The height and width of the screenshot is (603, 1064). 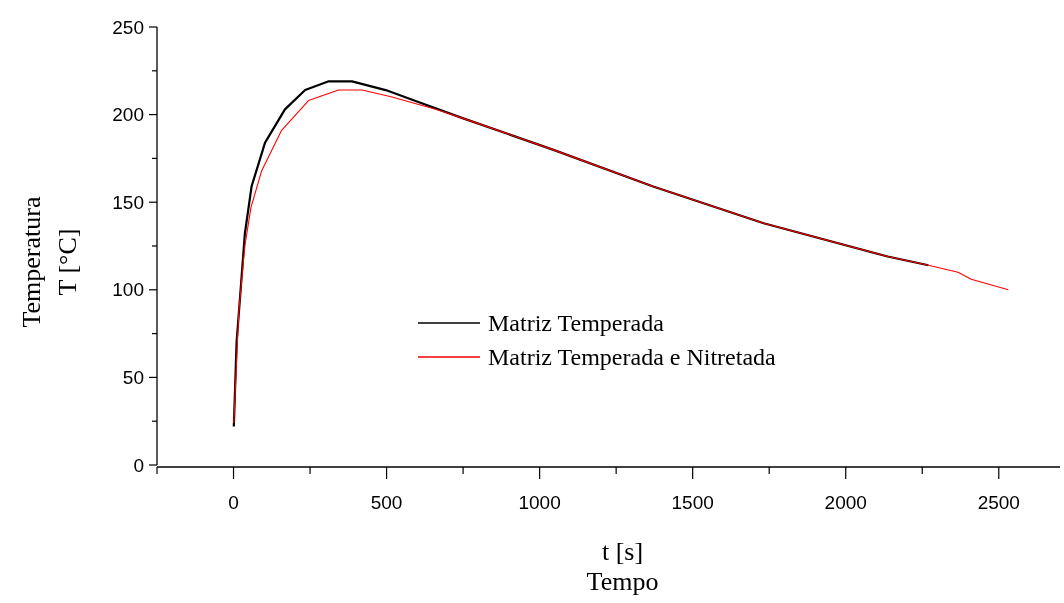 What do you see at coordinates (622, 566) in the screenshot?
I see `x-axis-title: t [s] Tempo` at bounding box center [622, 566].